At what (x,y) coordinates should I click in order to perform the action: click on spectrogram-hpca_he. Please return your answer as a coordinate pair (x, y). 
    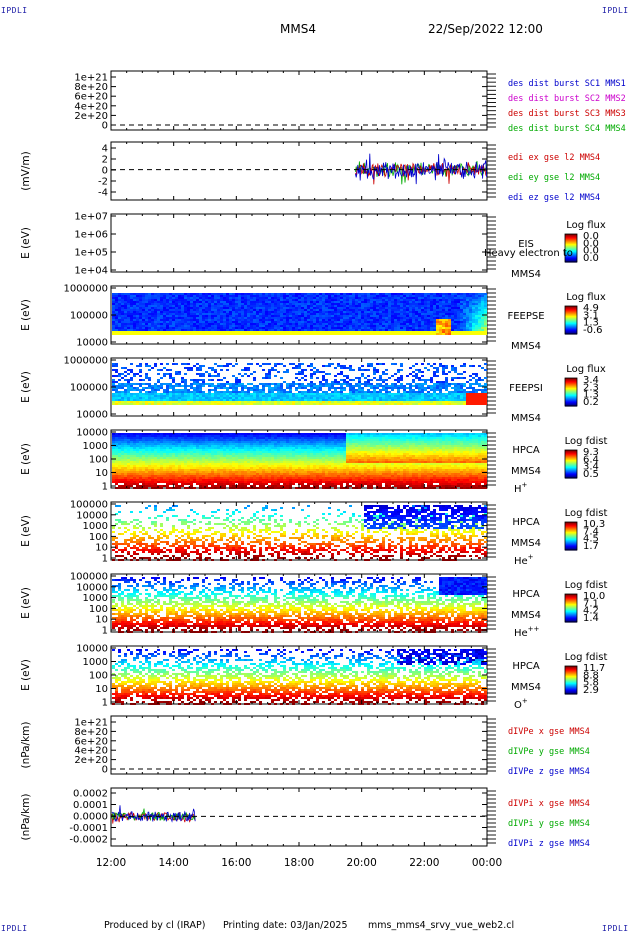
    Looking at the image, I should click on (299, 533).